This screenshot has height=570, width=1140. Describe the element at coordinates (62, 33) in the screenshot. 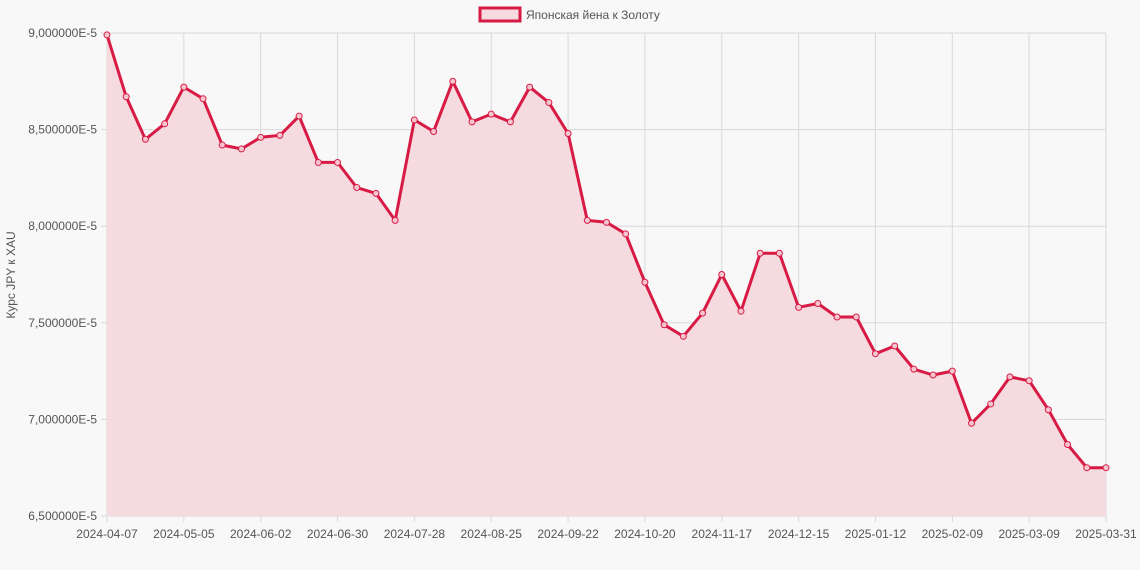

I see `y-tick-label: 9,000000E-5` at that location.